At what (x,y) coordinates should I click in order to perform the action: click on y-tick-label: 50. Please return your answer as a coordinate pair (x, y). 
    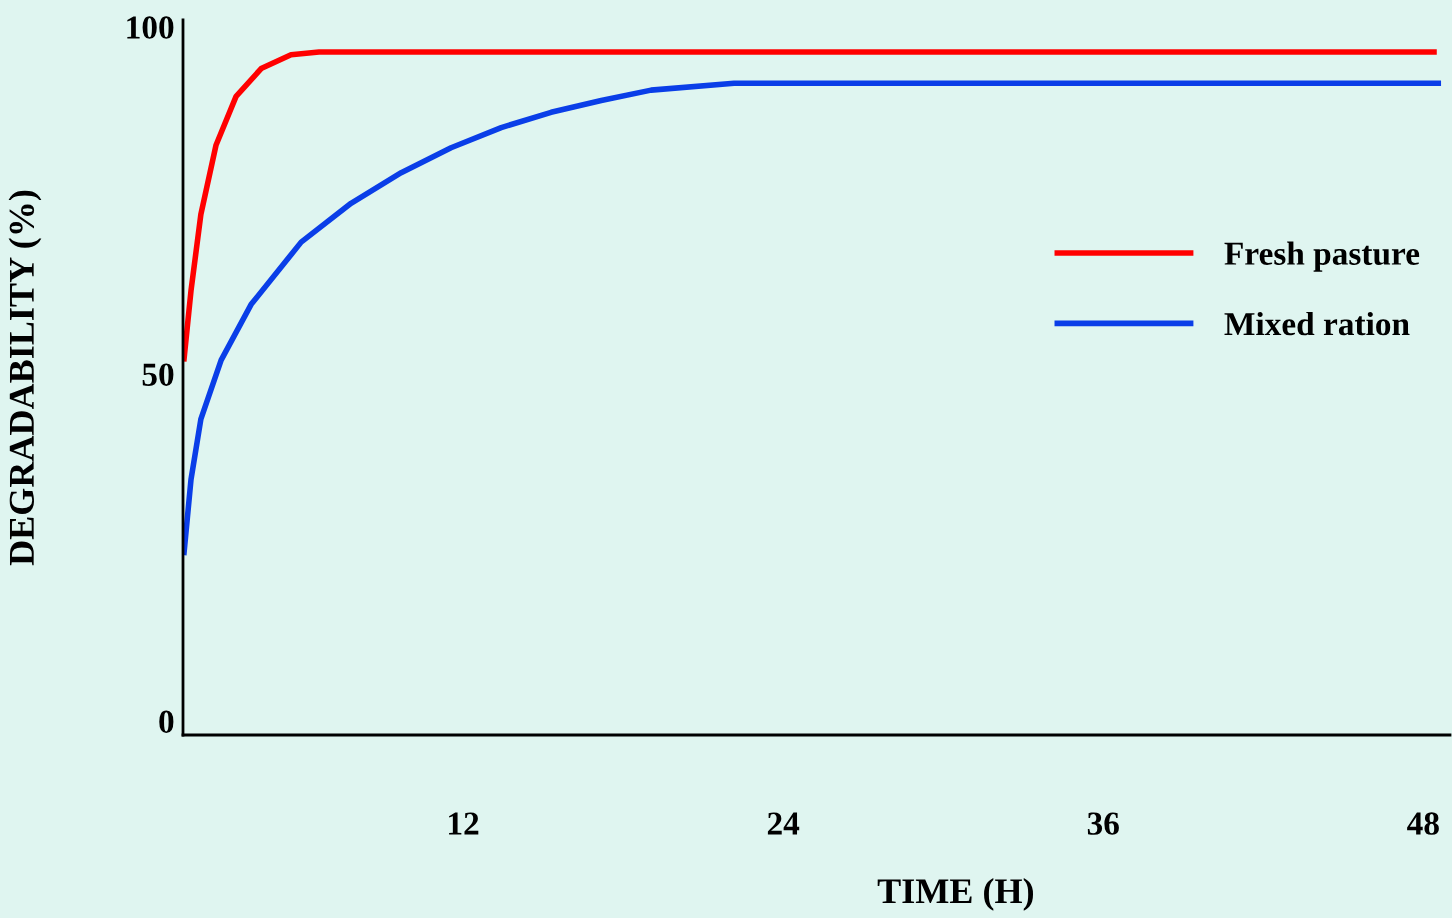
    Looking at the image, I should click on (158, 374).